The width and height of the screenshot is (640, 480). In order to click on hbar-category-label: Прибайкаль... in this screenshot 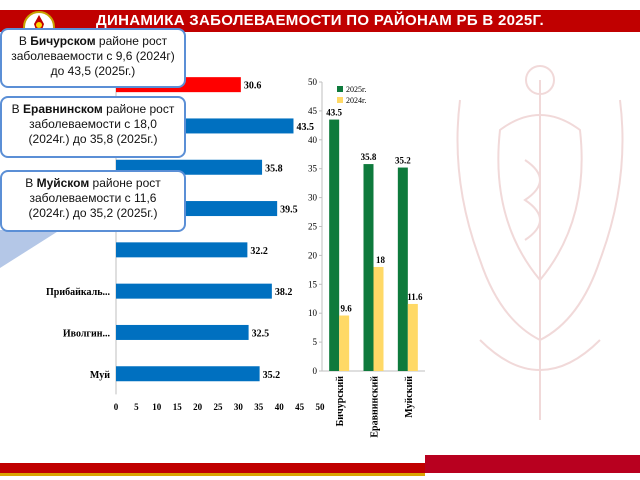, I will do `click(78, 292)`.